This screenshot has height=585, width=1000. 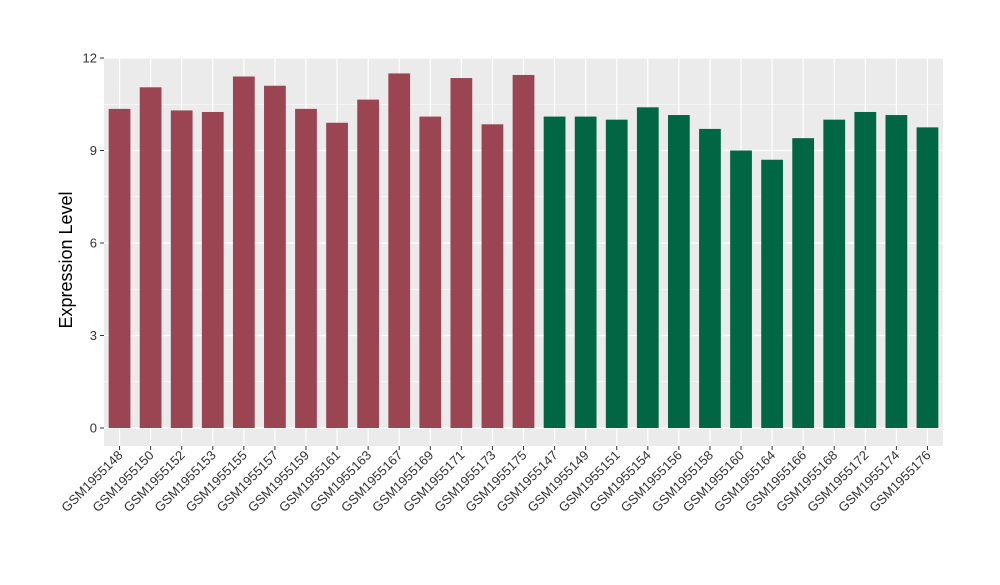 What do you see at coordinates (710, 278) in the screenshot?
I see `bar-GSM1955158` at bounding box center [710, 278].